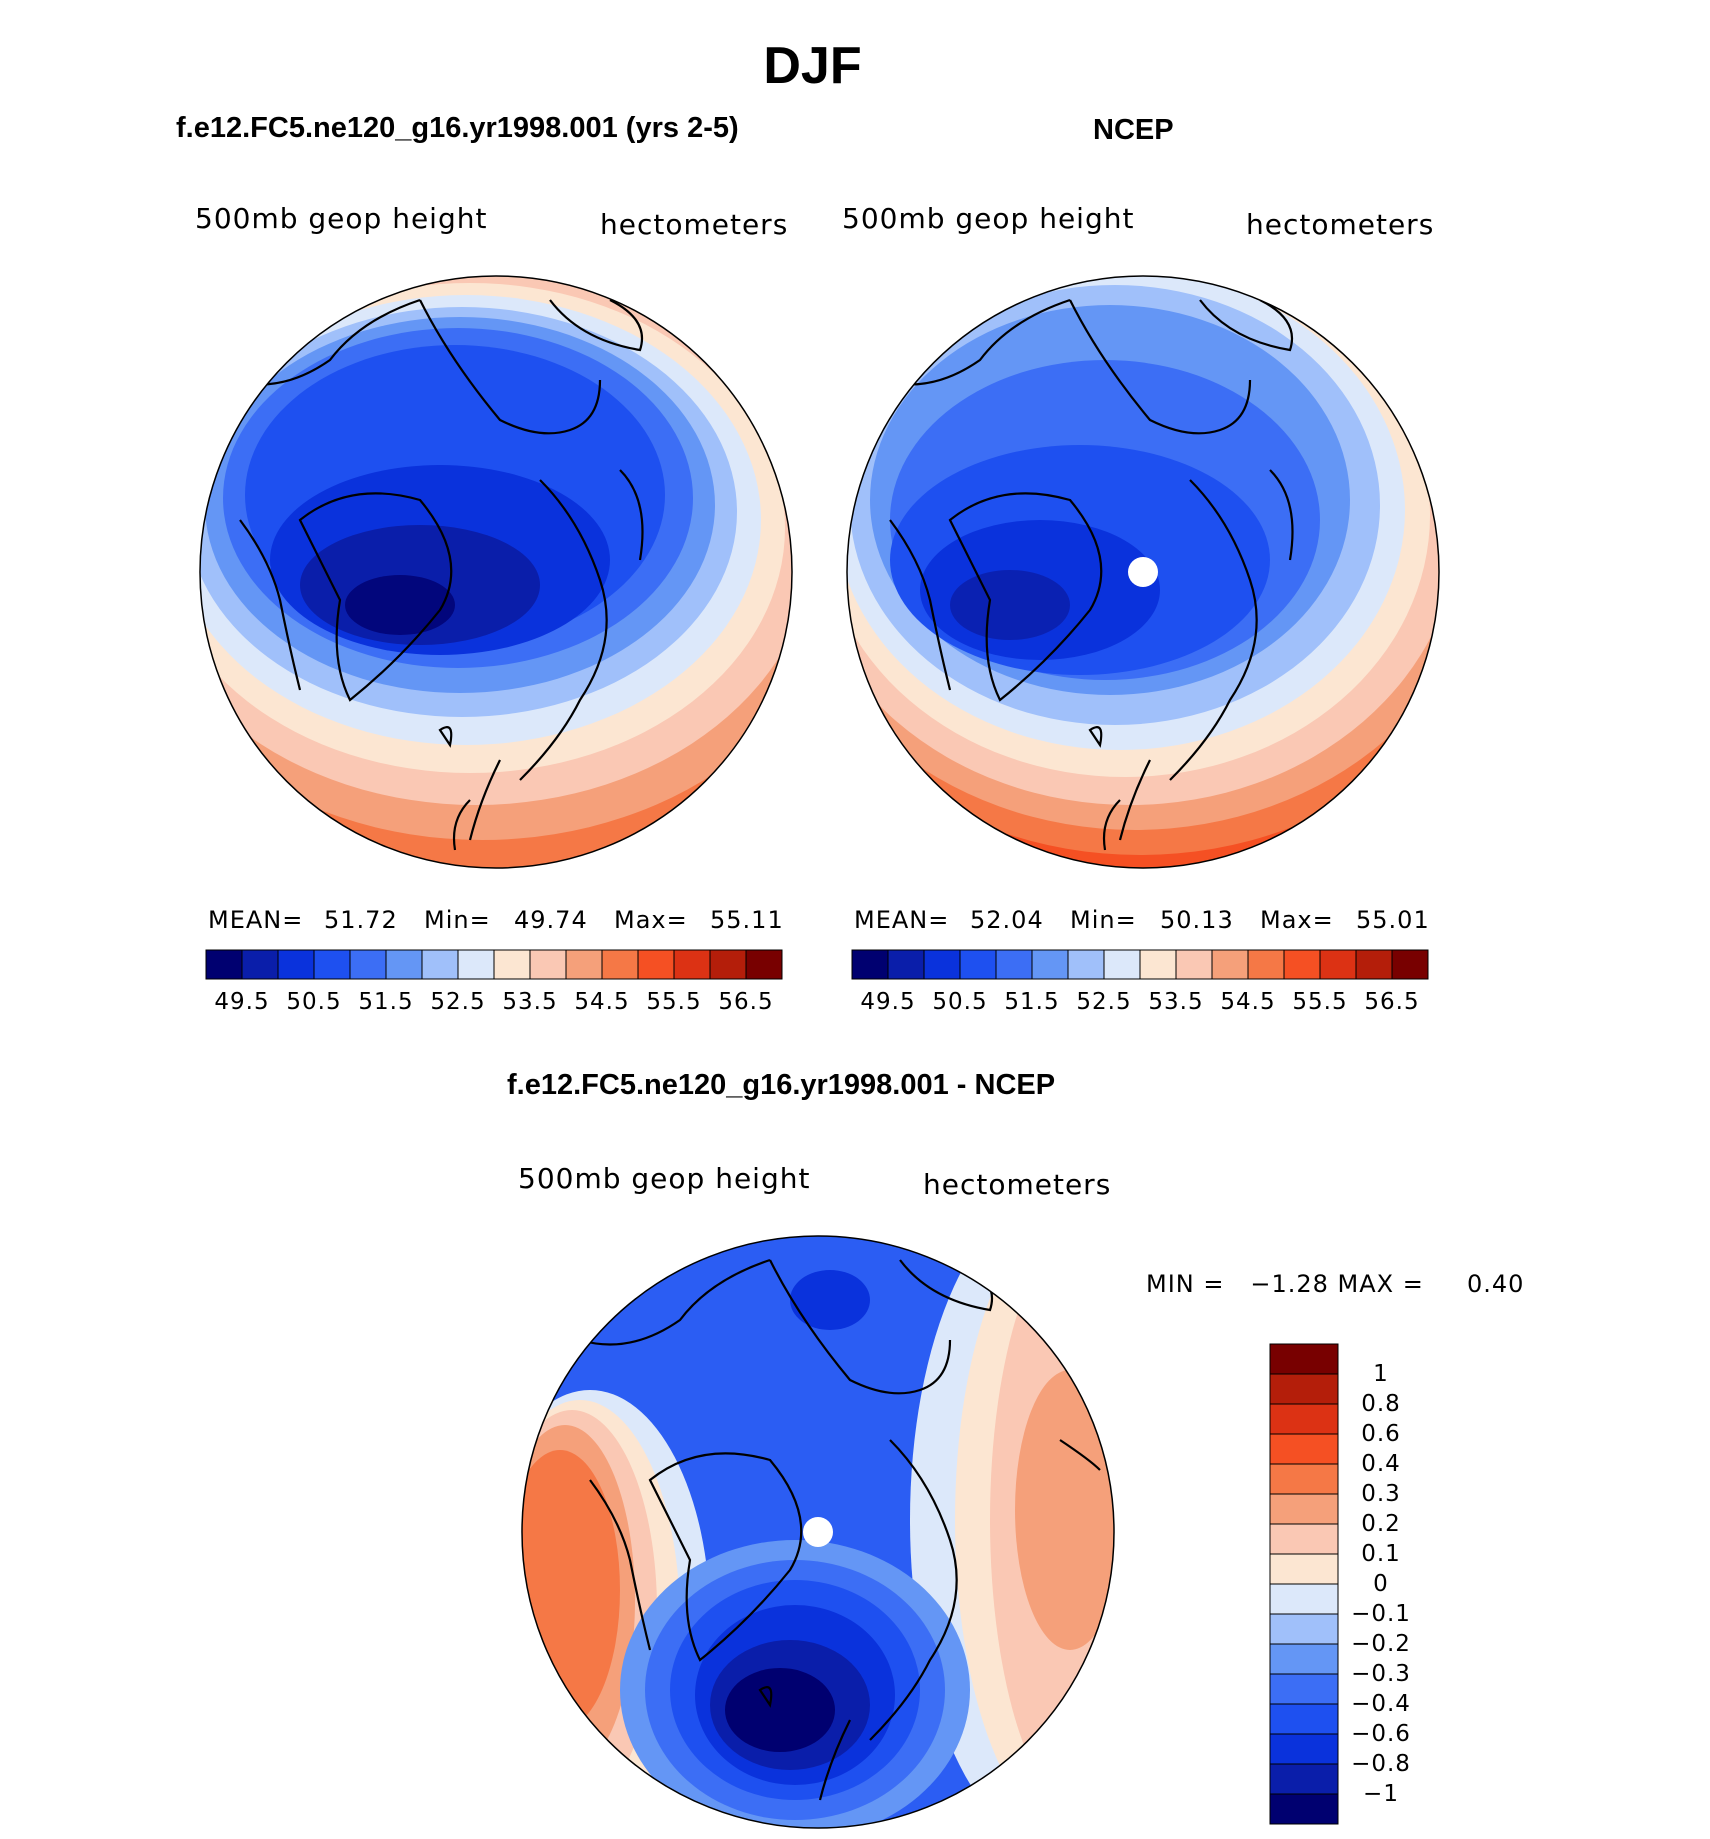 Image resolution: width=1710 pixels, height=1839 pixels. What do you see at coordinates (256, 920) in the screenshot?
I see `model-mean-label: MEAN=` at bounding box center [256, 920].